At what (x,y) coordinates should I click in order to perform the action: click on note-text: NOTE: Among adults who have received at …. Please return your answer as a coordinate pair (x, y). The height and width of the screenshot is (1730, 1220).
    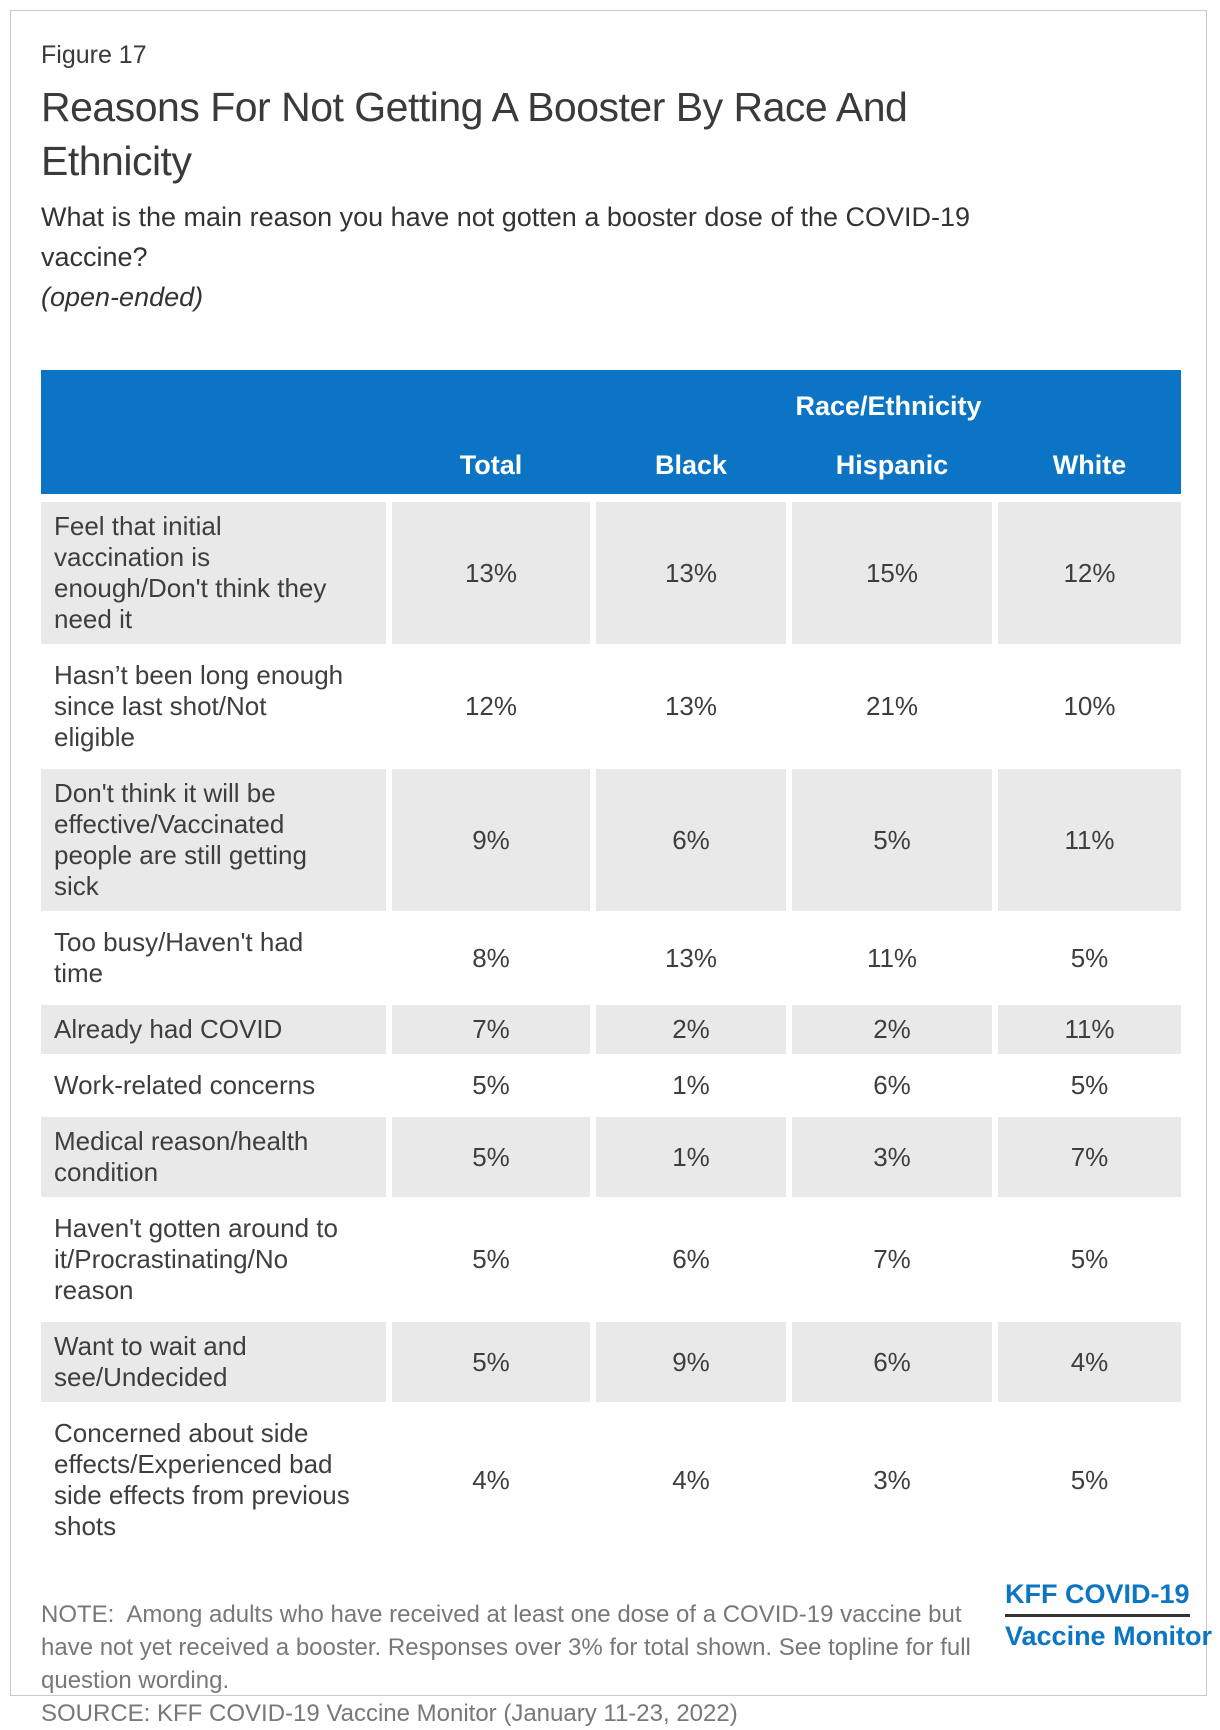
    Looking at the image, I should click on (506, 1647).